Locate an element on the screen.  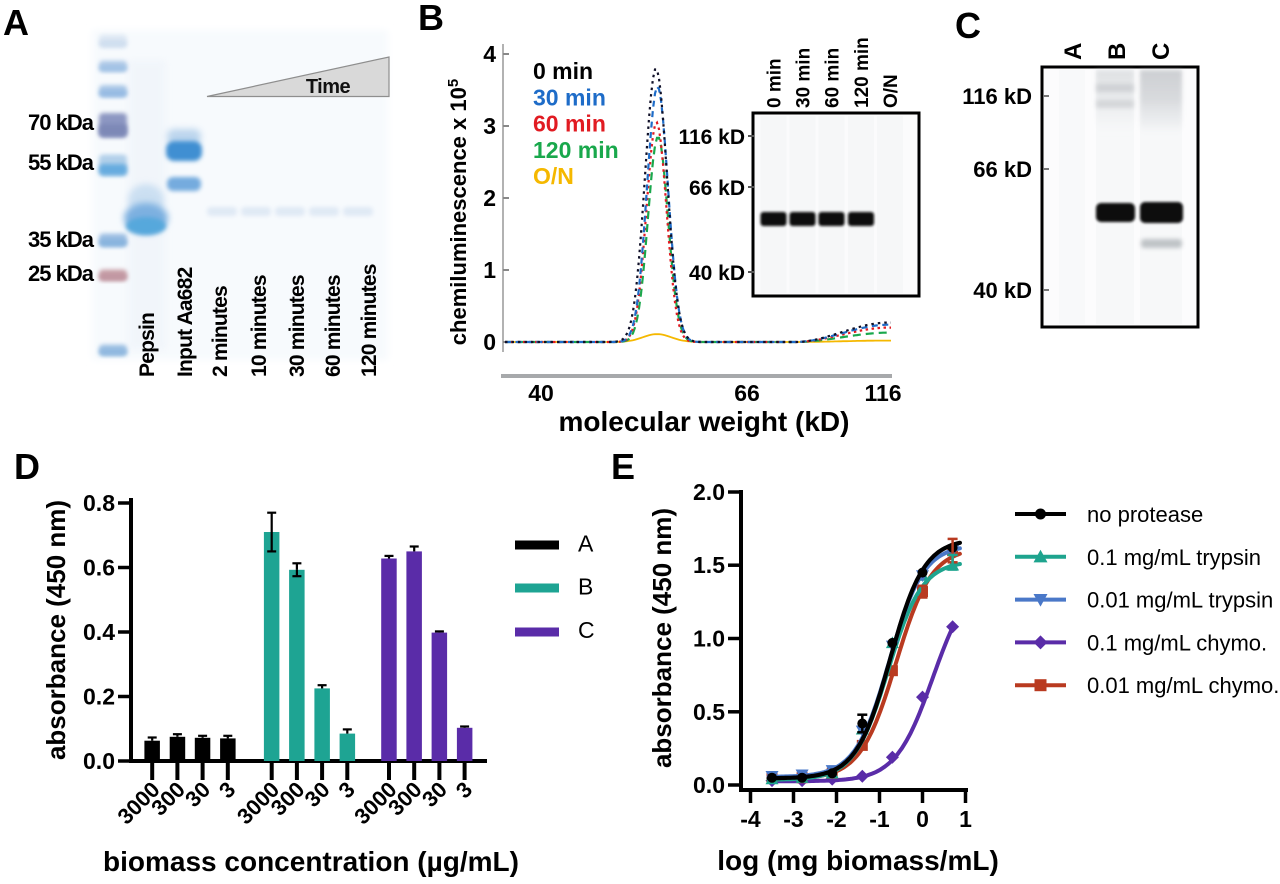
svg-text: 60 minutes is located at coordinates (333, 326).